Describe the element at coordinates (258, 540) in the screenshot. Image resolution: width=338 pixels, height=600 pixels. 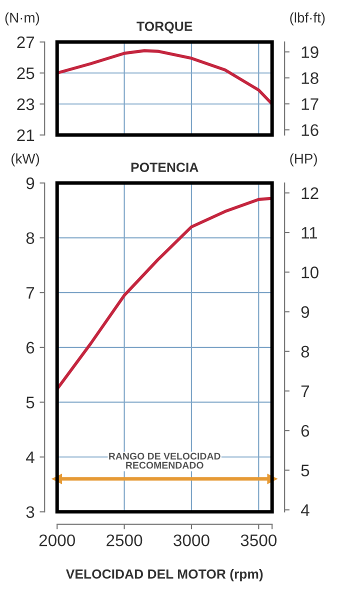
I see `x-tick-label: 3500` at that location.